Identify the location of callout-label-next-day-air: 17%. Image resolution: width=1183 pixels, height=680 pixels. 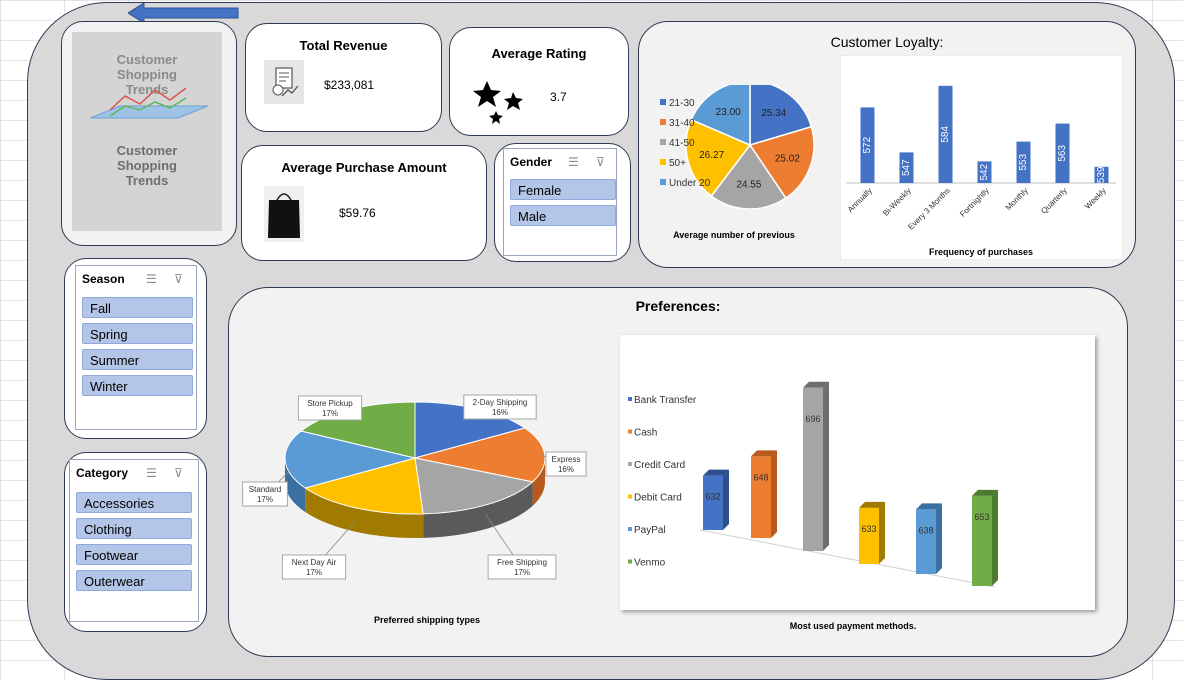
(314, 572).